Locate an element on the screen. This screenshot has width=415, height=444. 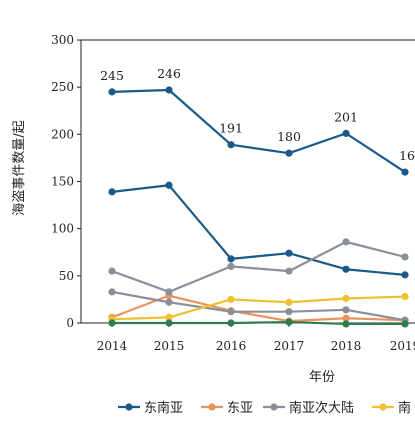
legend-label: 东亚 is located at coordinates (240, 408).